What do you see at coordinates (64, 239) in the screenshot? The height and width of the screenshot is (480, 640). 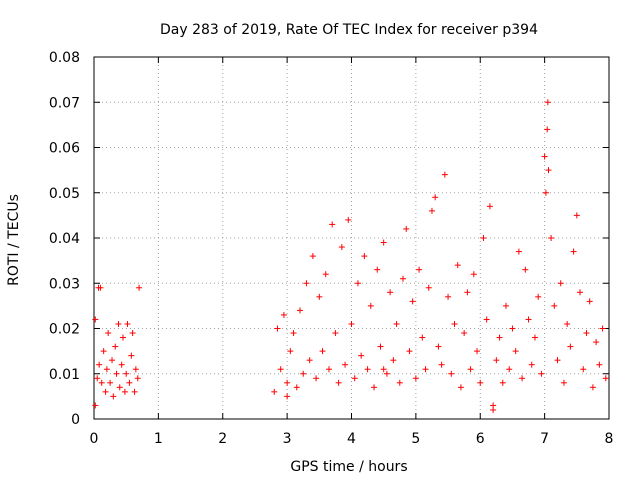 I see `y-tick-label: 0.04` at bounding box center [64, 239].